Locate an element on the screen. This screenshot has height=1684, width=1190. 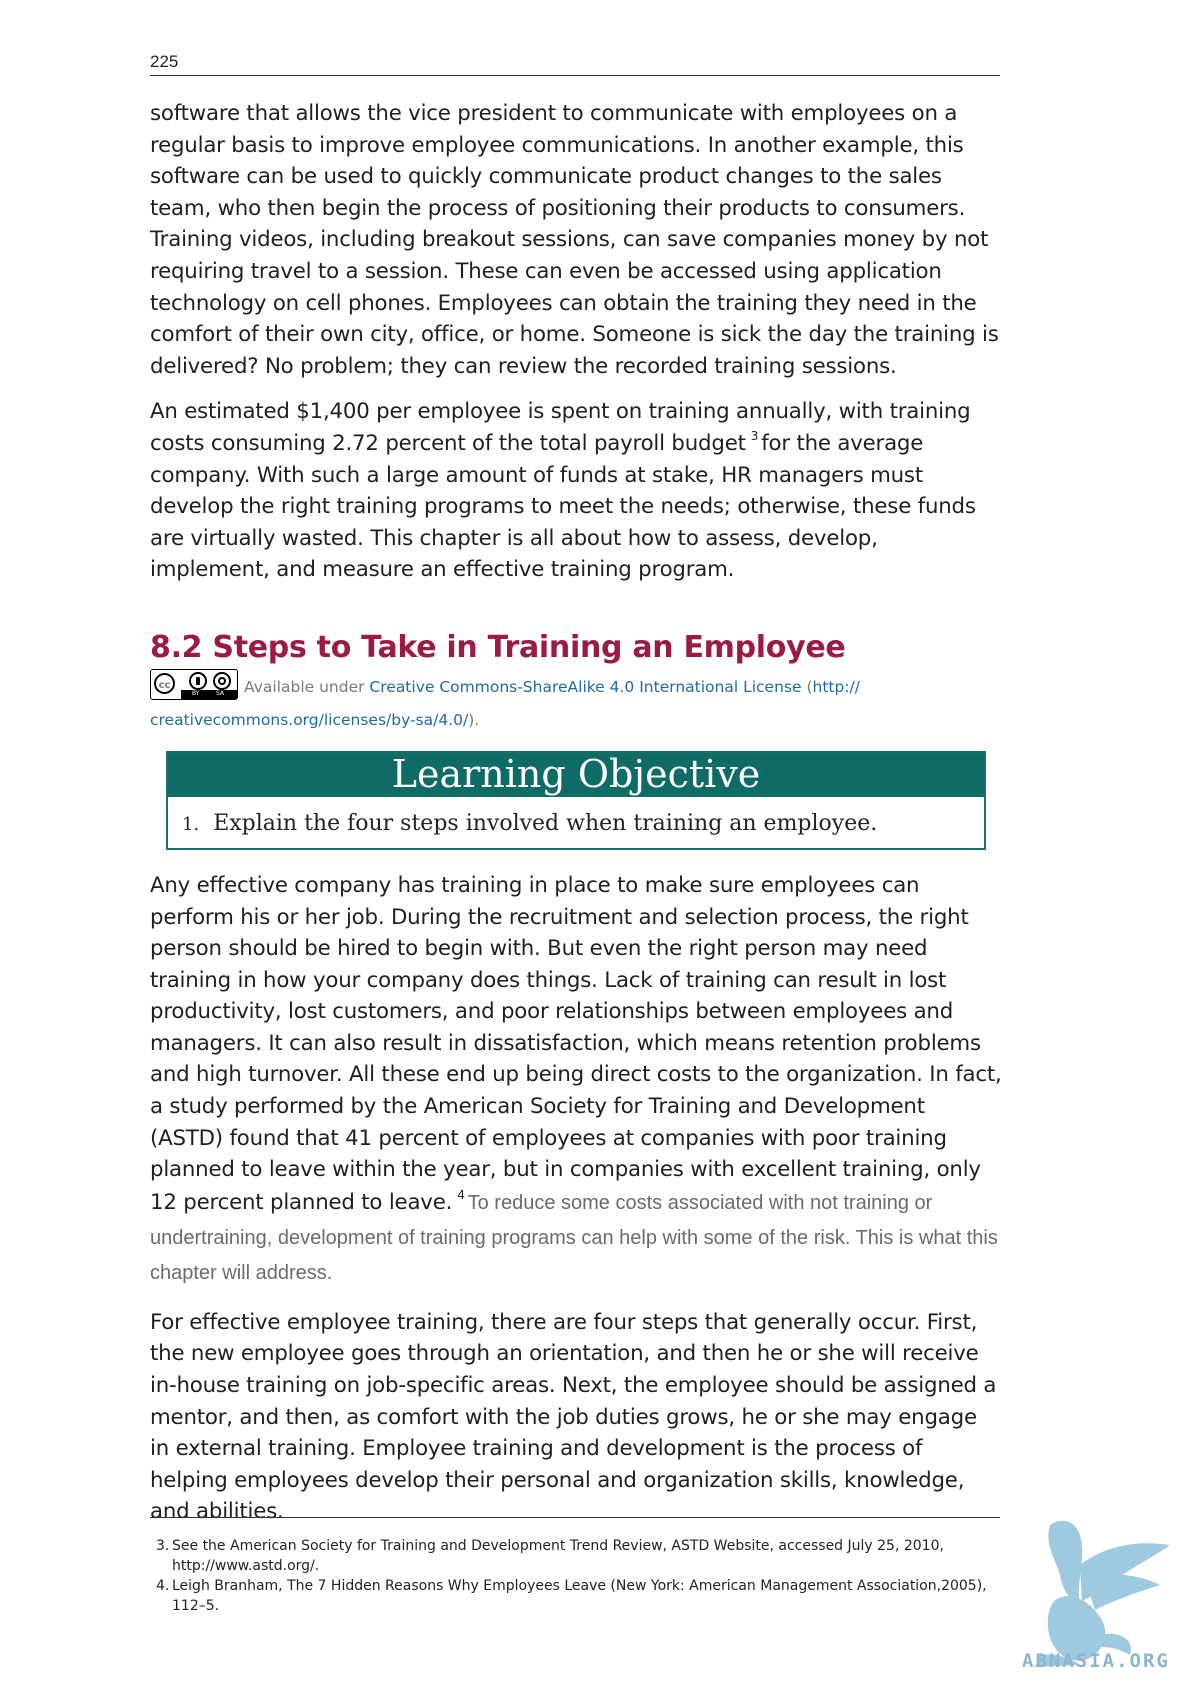
footnote-ref-3: 3 is located at coordinates (754, 435).